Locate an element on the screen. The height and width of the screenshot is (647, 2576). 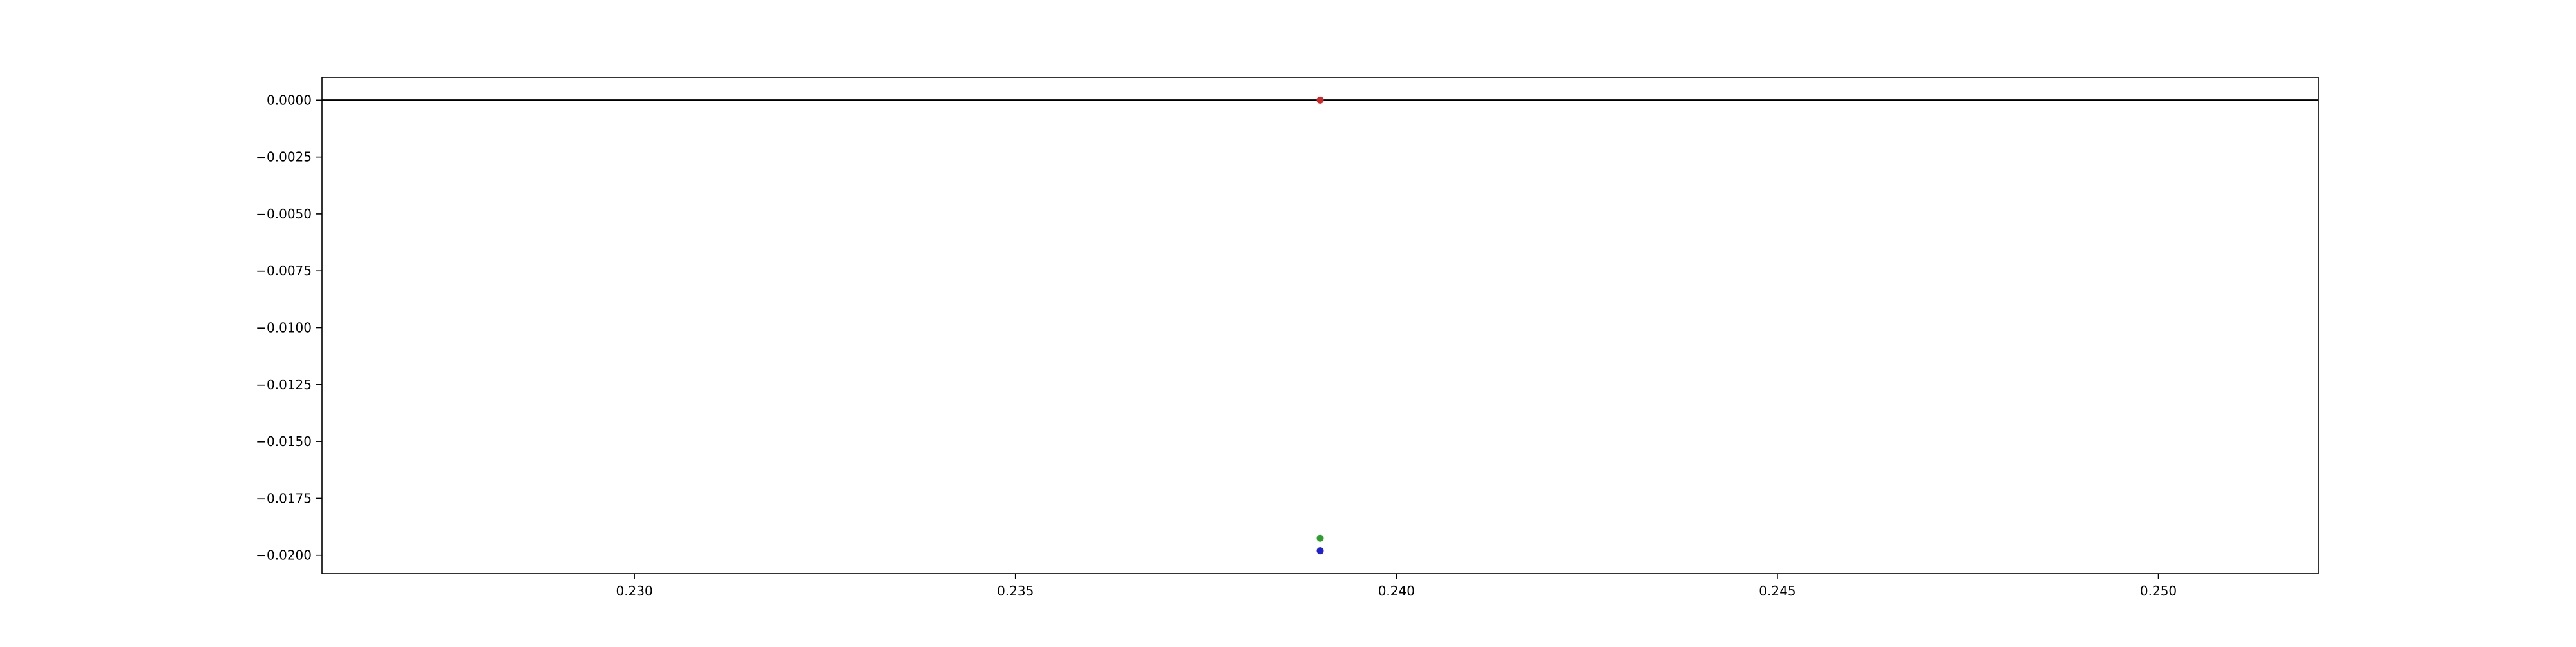
data-points is located at coordinates (1320, 325).